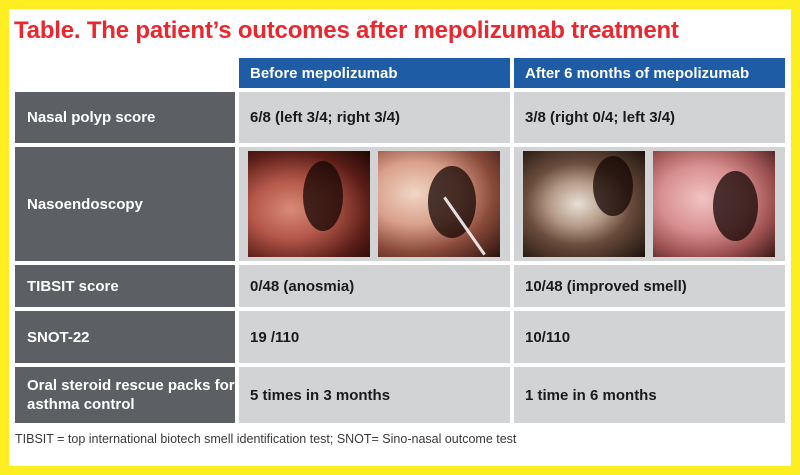 This screenshot has width=800, height=475. What do you see at coordinates (374, 337) in the screenshot?
I see `cell-before: 19 /110` at bounding box center [374, 337].